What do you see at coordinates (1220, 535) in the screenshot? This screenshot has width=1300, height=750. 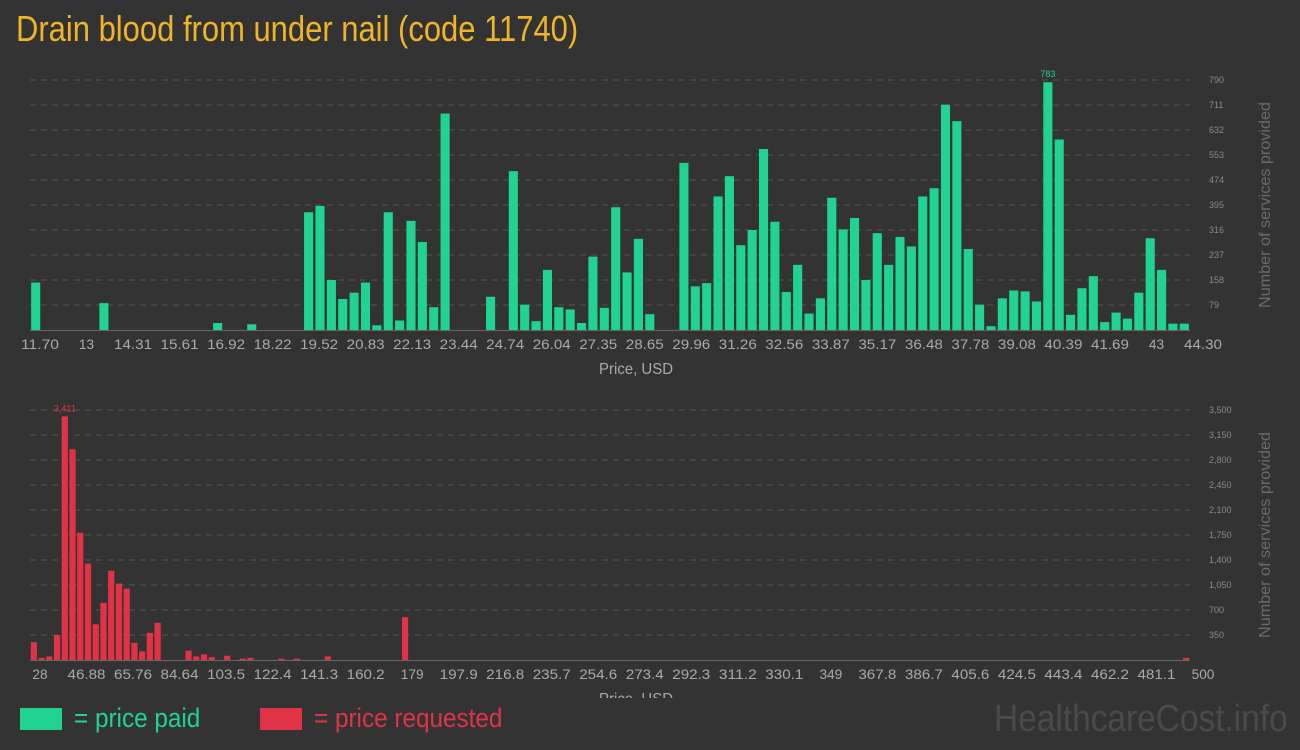 I see `y-tick-label: 1,750` at bounding box center [1220, 535].